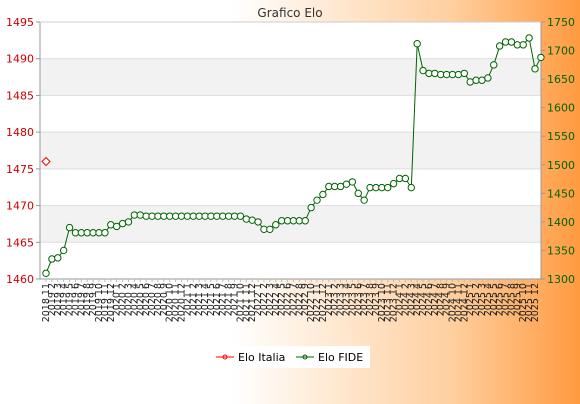  Describe the element at coordinates (405, 299) in the screenshot. I see `x-axis-tick-label: 2024 2` at that location.